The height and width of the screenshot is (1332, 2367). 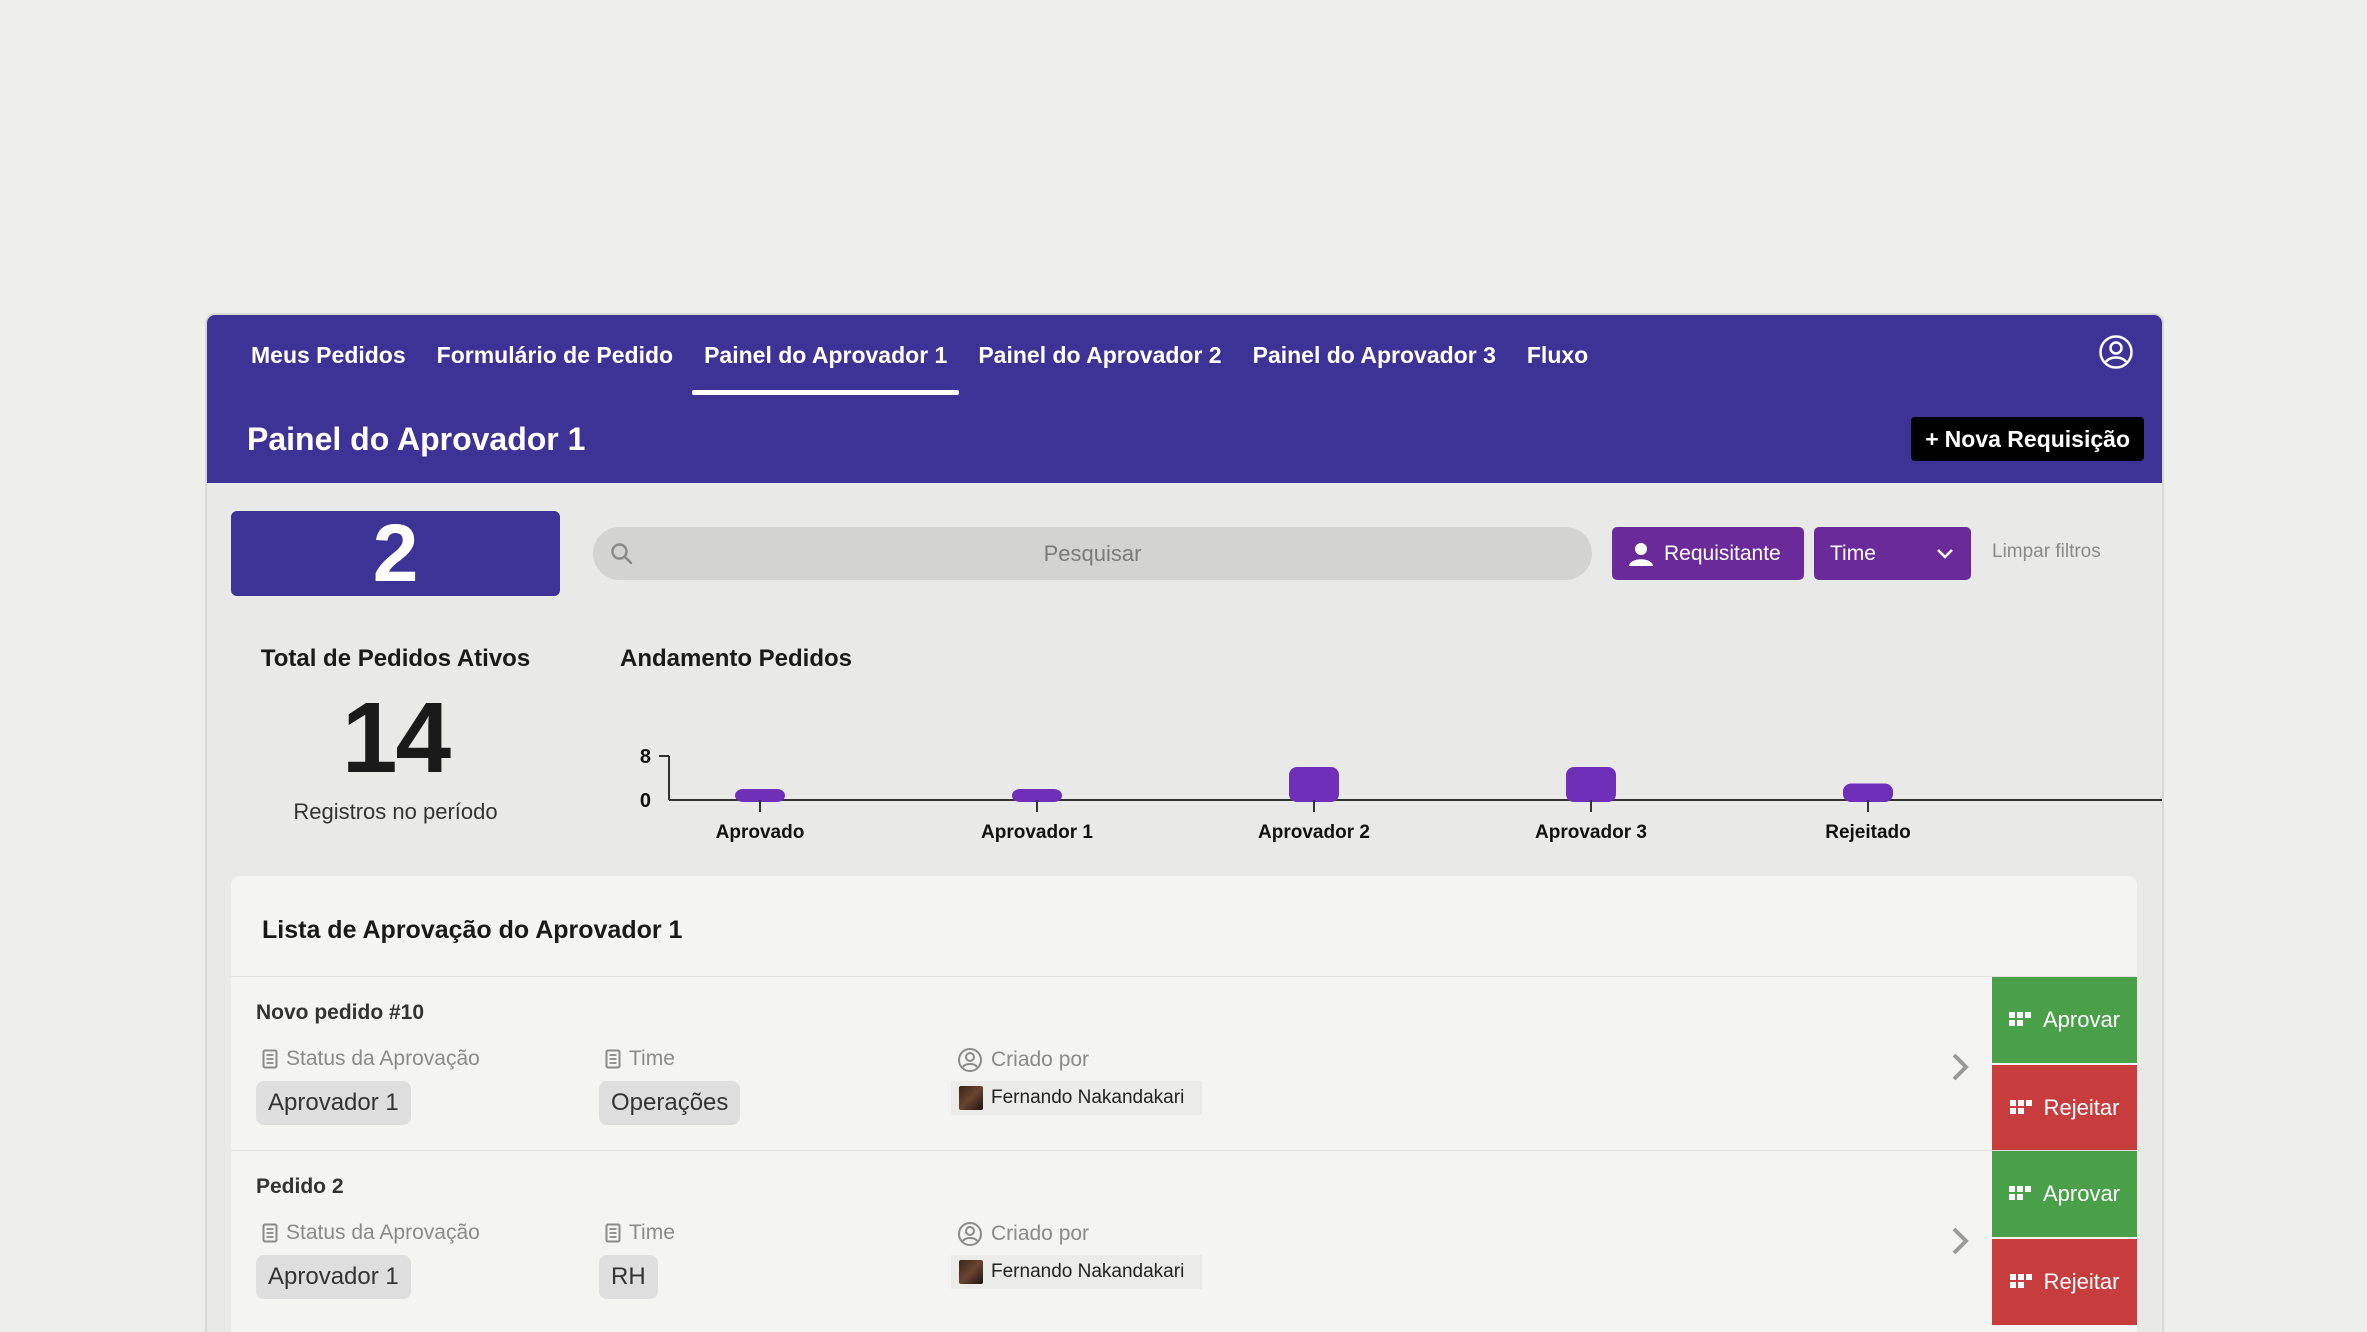 I want to click on tab-formulario-pedido: Formulário de Pedido, so click(x=555, y=354).